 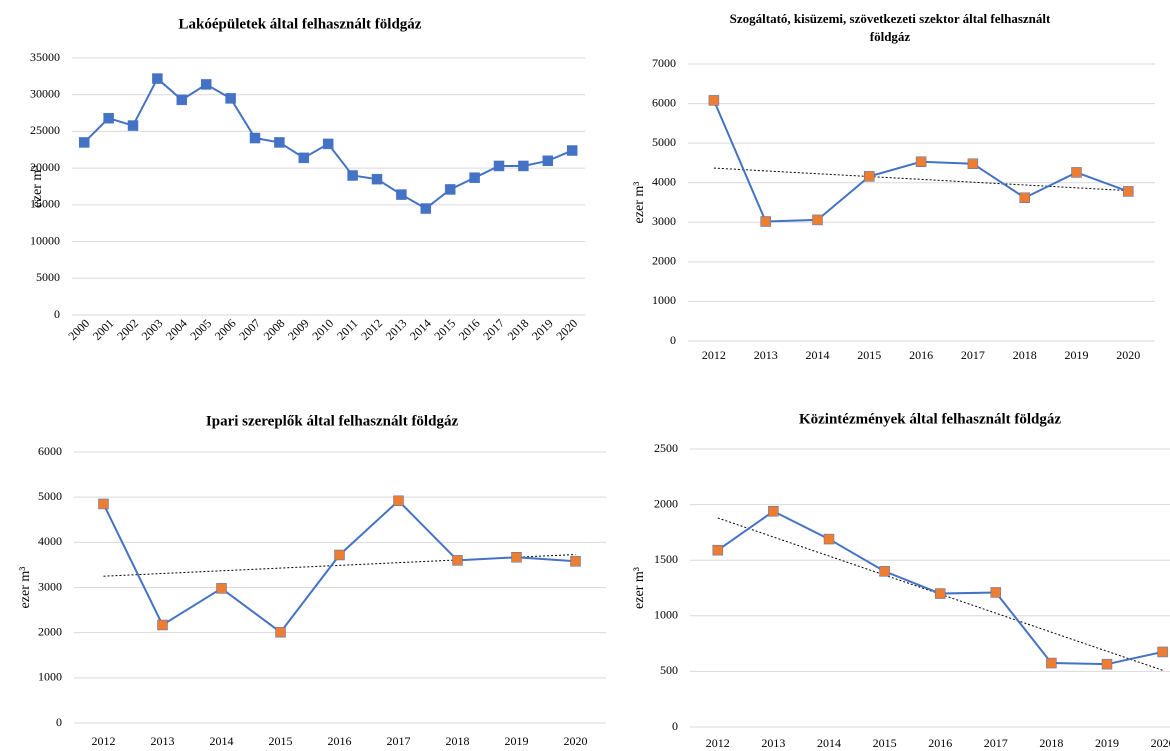 I want to click on chart-title: Közintézmények által felhasznált földgáz, so click(x=930, y=419).